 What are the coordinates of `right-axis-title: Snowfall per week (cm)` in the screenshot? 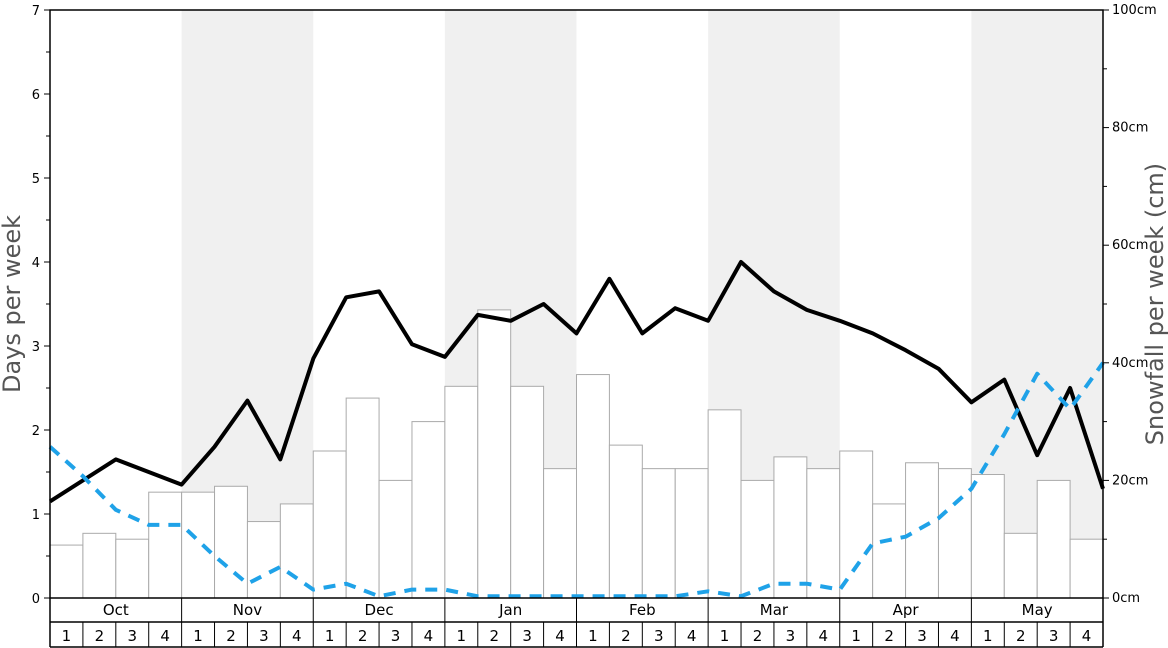 It's located at (1154, 304).